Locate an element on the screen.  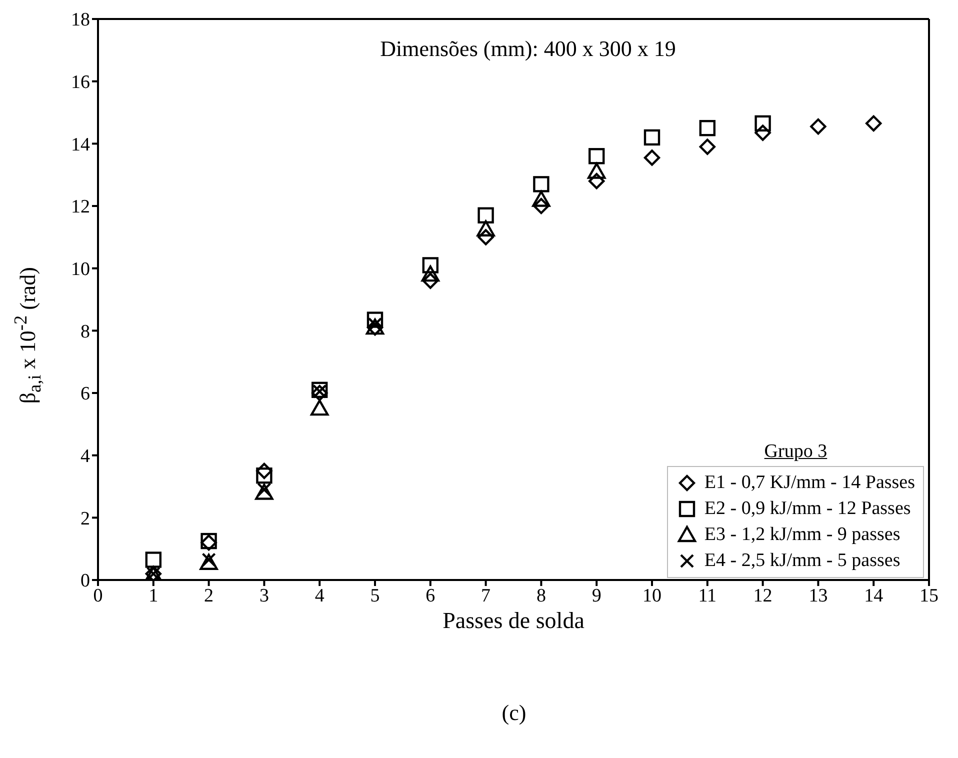
text: Dimensões (mm): 400 x 300 x 19 is located at coordinates (528, 49).